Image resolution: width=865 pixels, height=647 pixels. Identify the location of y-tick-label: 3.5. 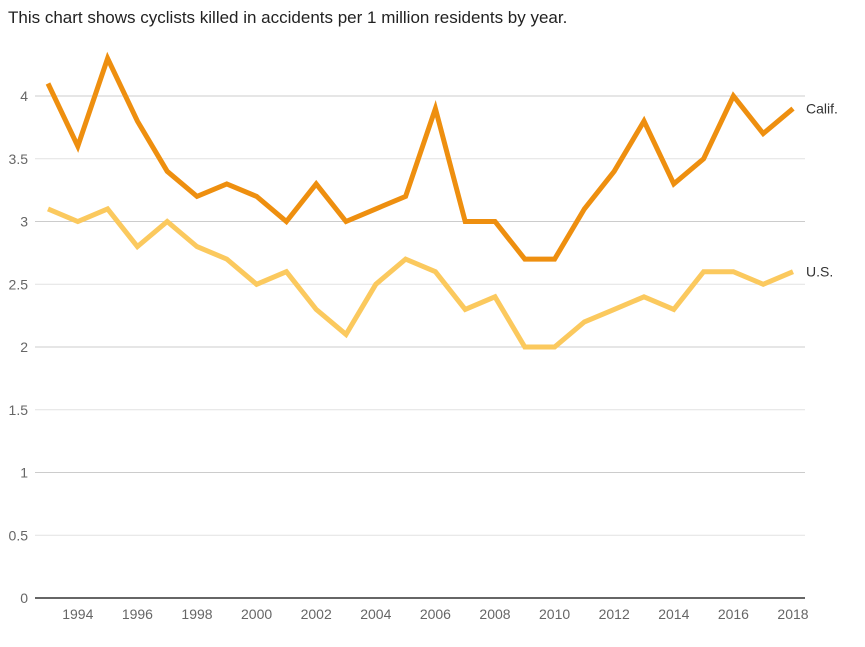
(19, 159).